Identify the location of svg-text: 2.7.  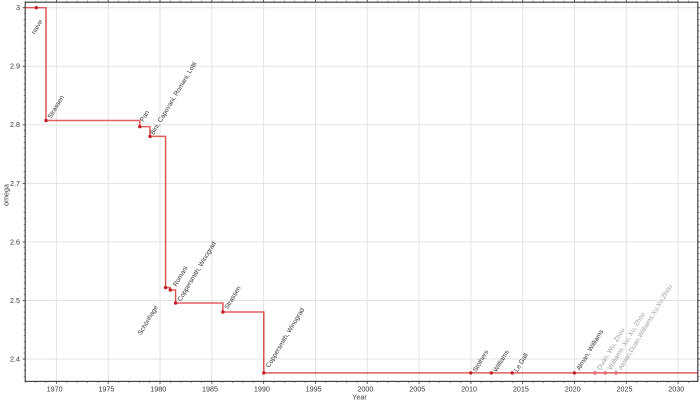
(15, 183).